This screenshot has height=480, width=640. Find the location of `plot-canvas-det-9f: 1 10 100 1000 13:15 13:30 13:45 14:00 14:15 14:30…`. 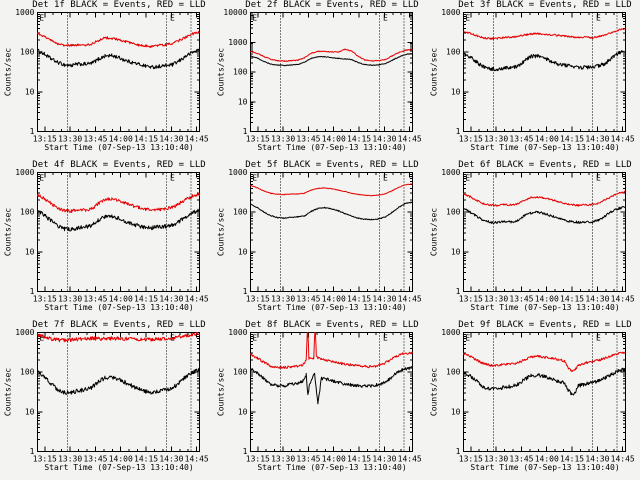

plot-canvas-det-9f: 1 10 100 1000 13:15 13:30 13:45 14:00 14:15 14:30… is located at coordinates (538, 396).